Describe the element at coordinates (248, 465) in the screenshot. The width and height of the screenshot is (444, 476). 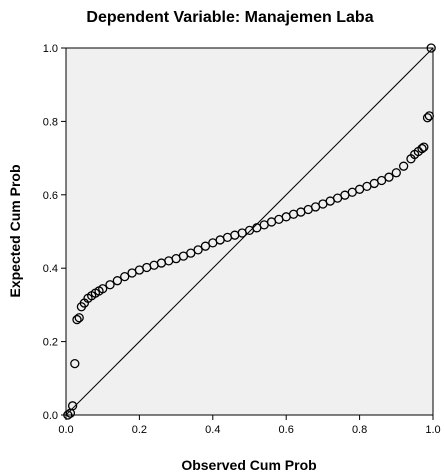
I see `x-axis-title: Observed Cum Prob` at that location.